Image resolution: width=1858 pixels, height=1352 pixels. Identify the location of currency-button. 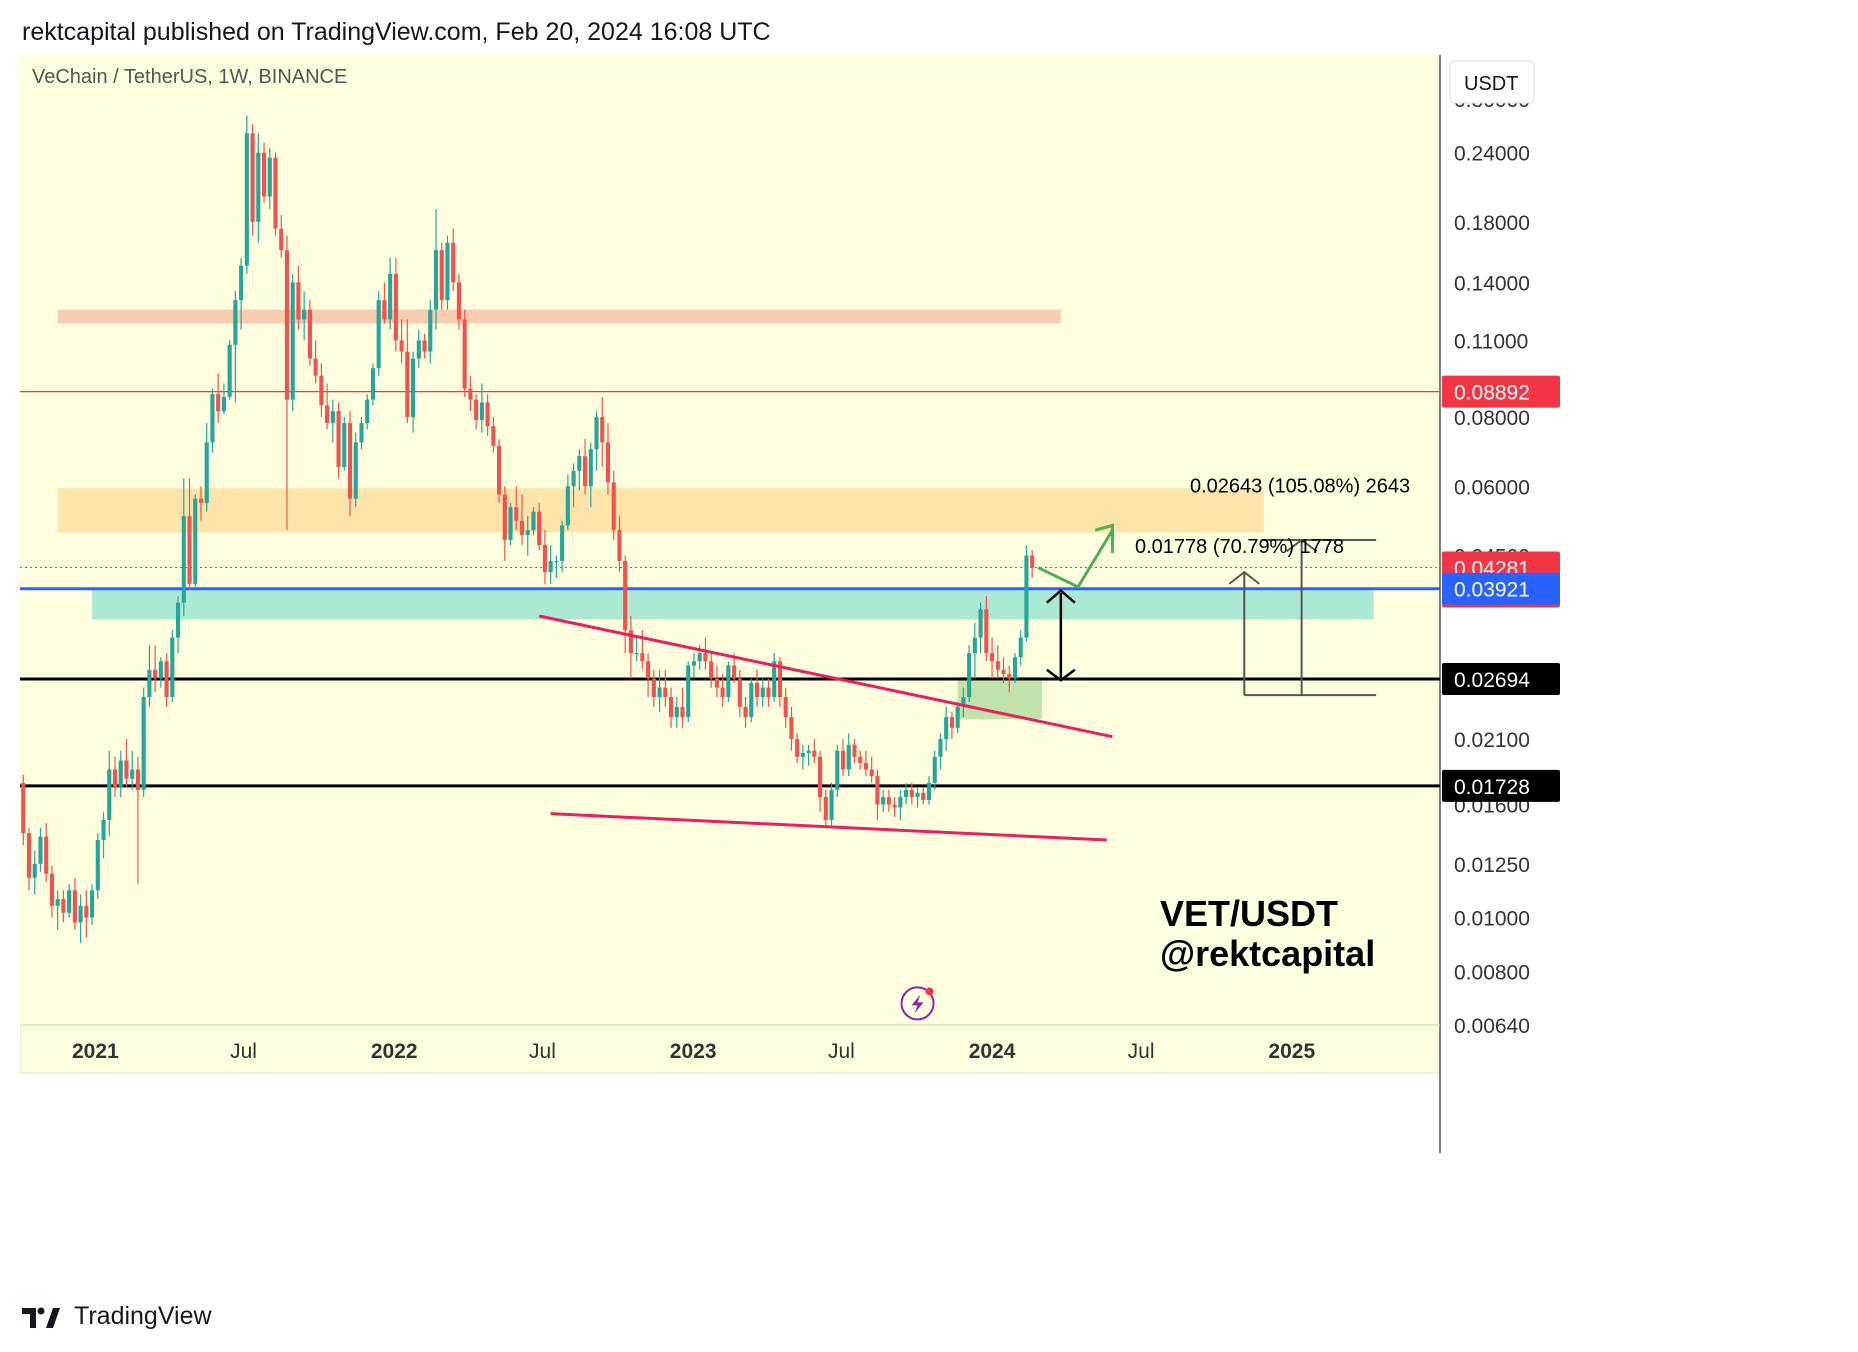
(1492, 82).